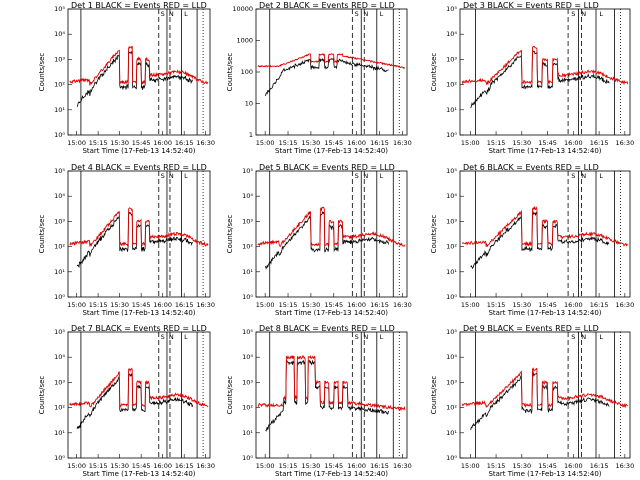 Image resolution: width=640 pixels, height=480 pixels. I want to click on y-tick-label: 1000, so click(244, 41).